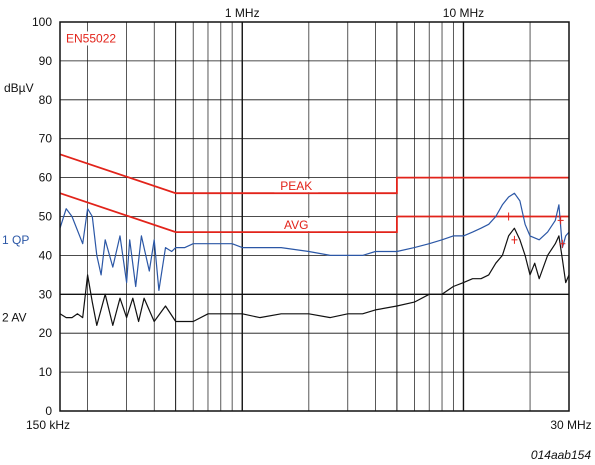  Describe the element at coordinates (48, 411) in the screenshot. I see `y-tick-label: 0` at that location.